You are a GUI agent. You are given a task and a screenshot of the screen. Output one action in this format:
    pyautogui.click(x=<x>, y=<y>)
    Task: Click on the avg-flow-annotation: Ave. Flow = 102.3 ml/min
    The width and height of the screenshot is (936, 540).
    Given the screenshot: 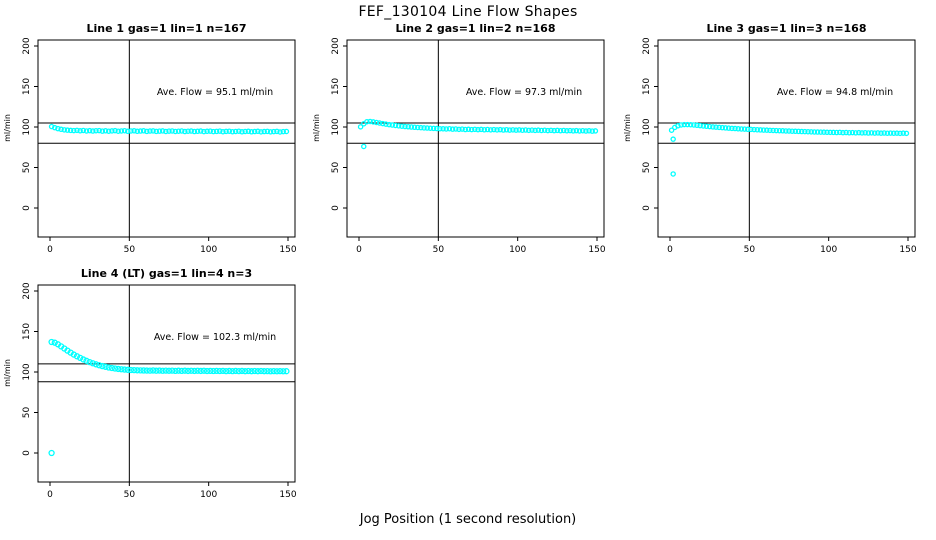 What is the action you would take?
    pyautogui.click(x=215, y=337)
    